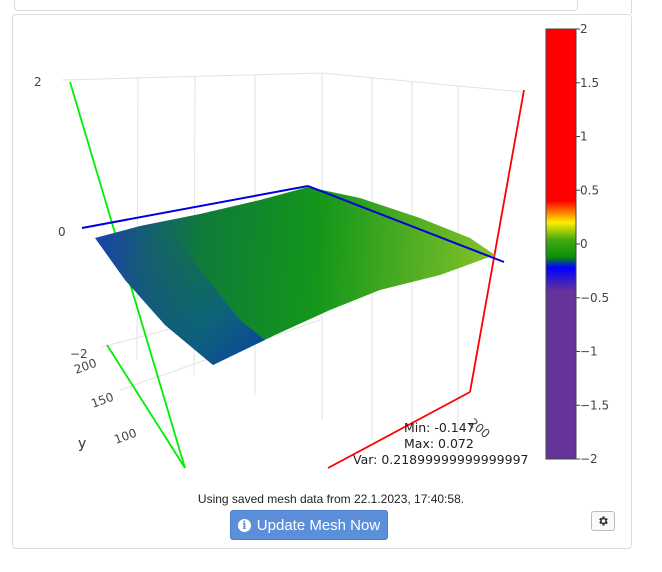 The image size is (662, 572). Describe the element at coordinates (79, 354) in the screenshot. I see `z-tick-neg2: −2` at that location.